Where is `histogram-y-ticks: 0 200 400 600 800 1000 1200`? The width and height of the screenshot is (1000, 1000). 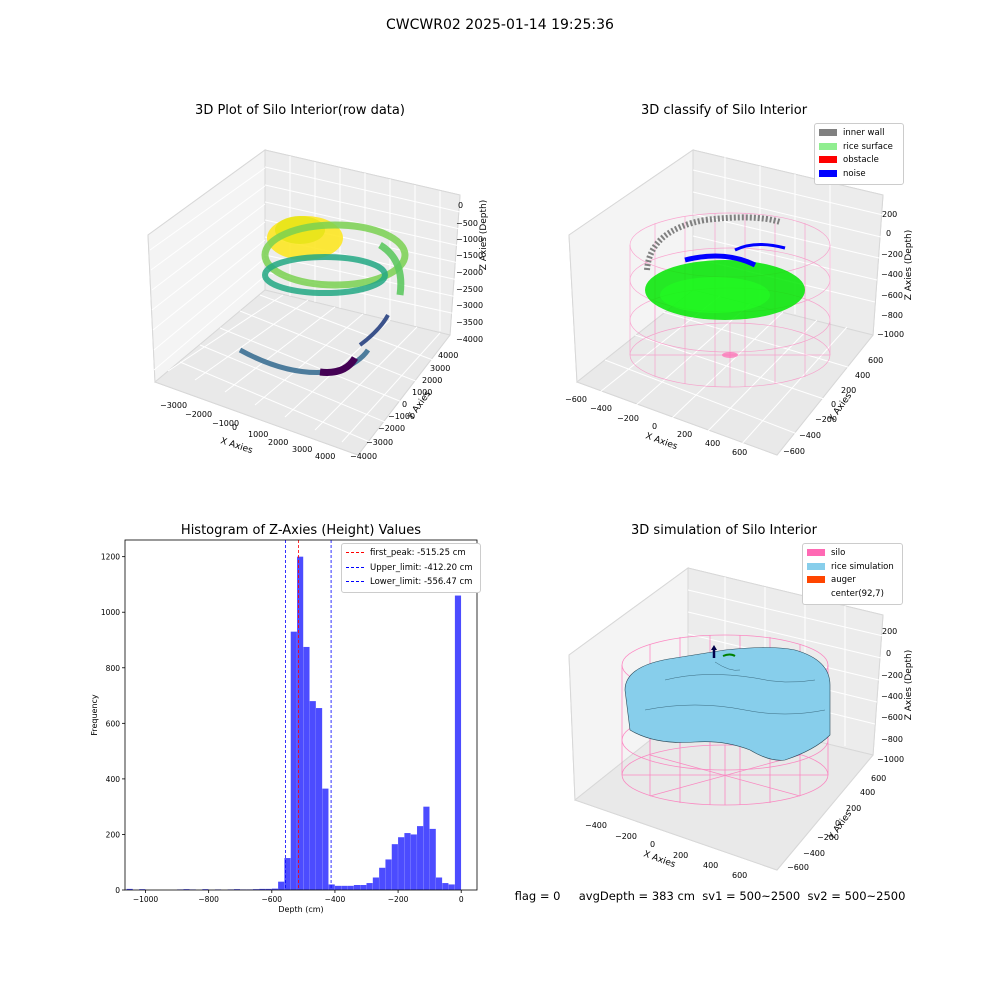 histogram-y-ticks: 0 200 400 600 800 1000 1200 is located at coordinates (113, 724).